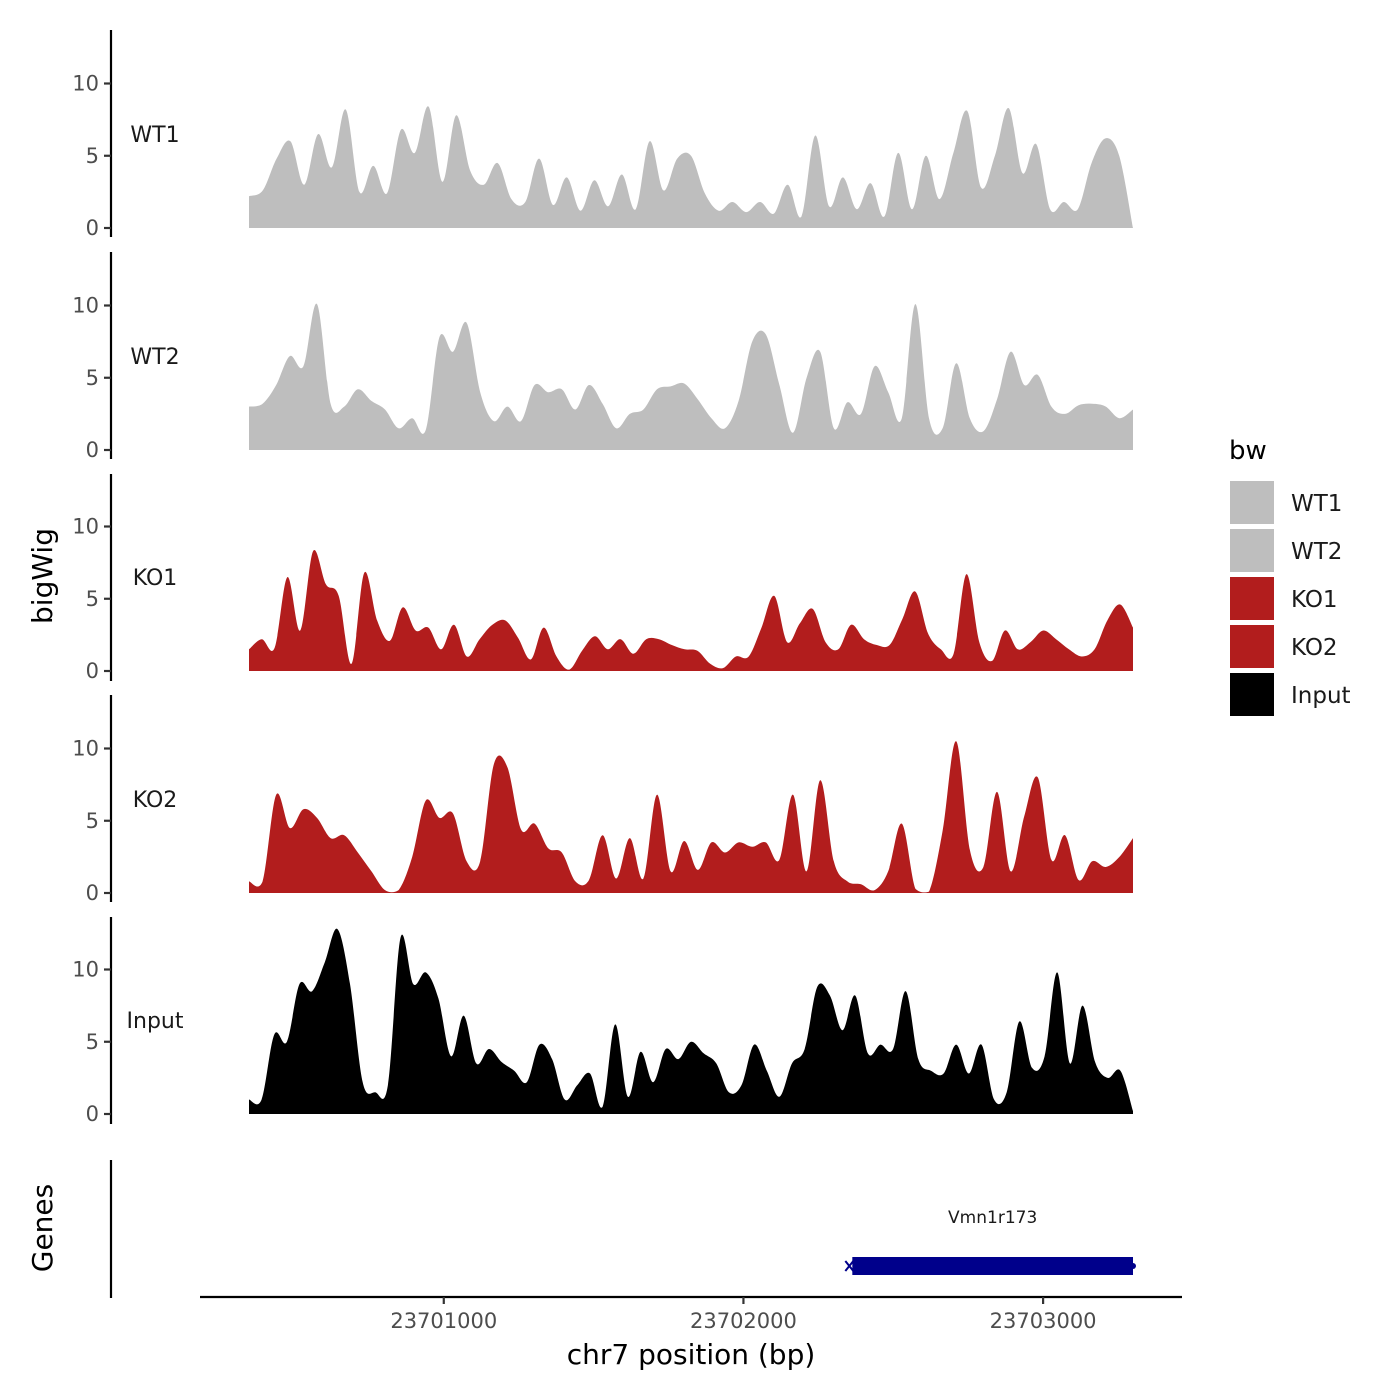  I want to click on track-label-ko2: KO2, so click(155, 800).